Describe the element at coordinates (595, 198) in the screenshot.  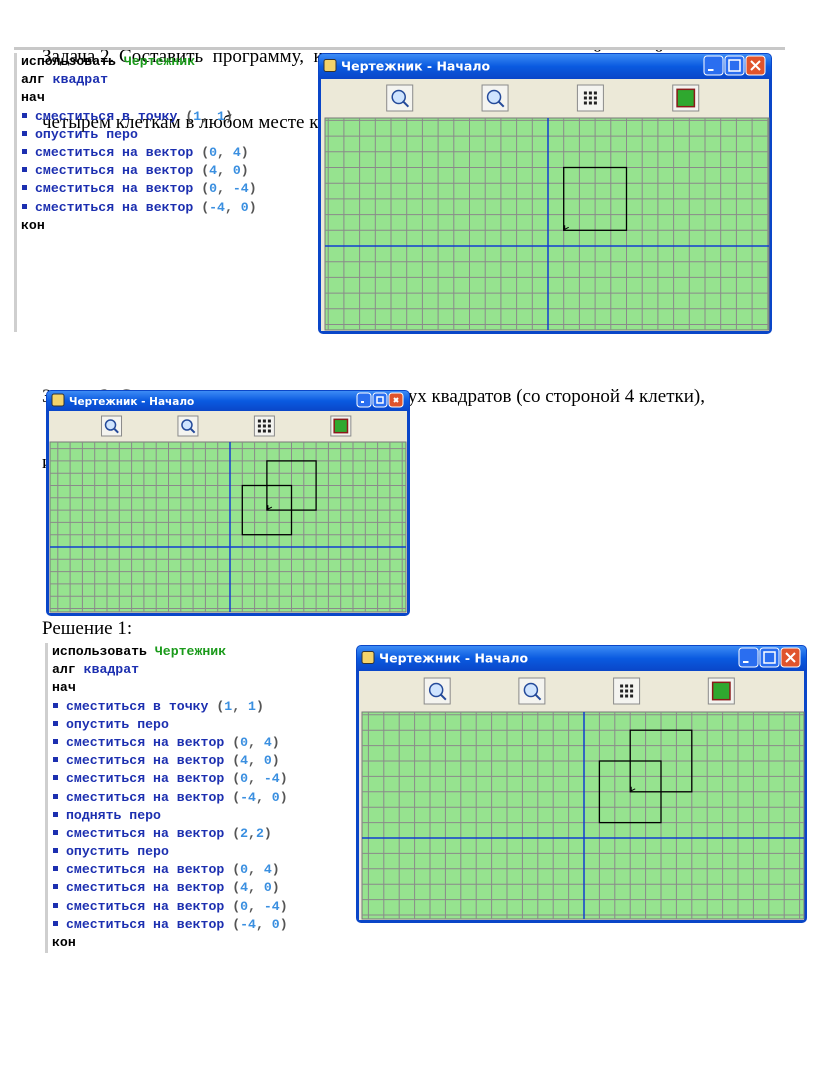
I see `drawn-square` at that location.